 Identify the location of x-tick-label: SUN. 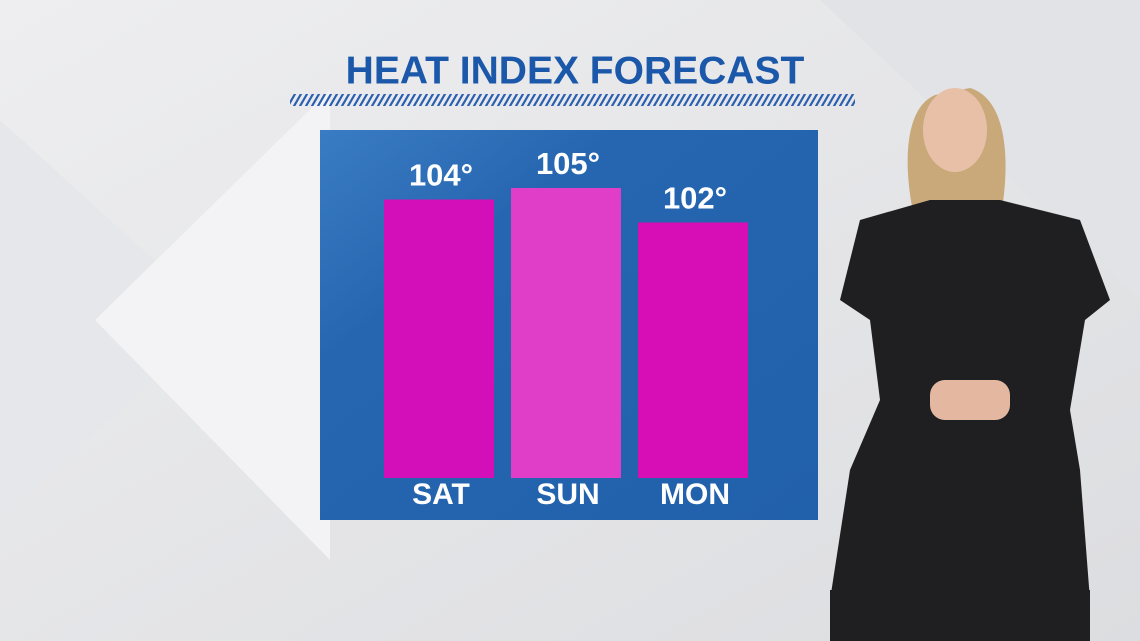
(567, 494).